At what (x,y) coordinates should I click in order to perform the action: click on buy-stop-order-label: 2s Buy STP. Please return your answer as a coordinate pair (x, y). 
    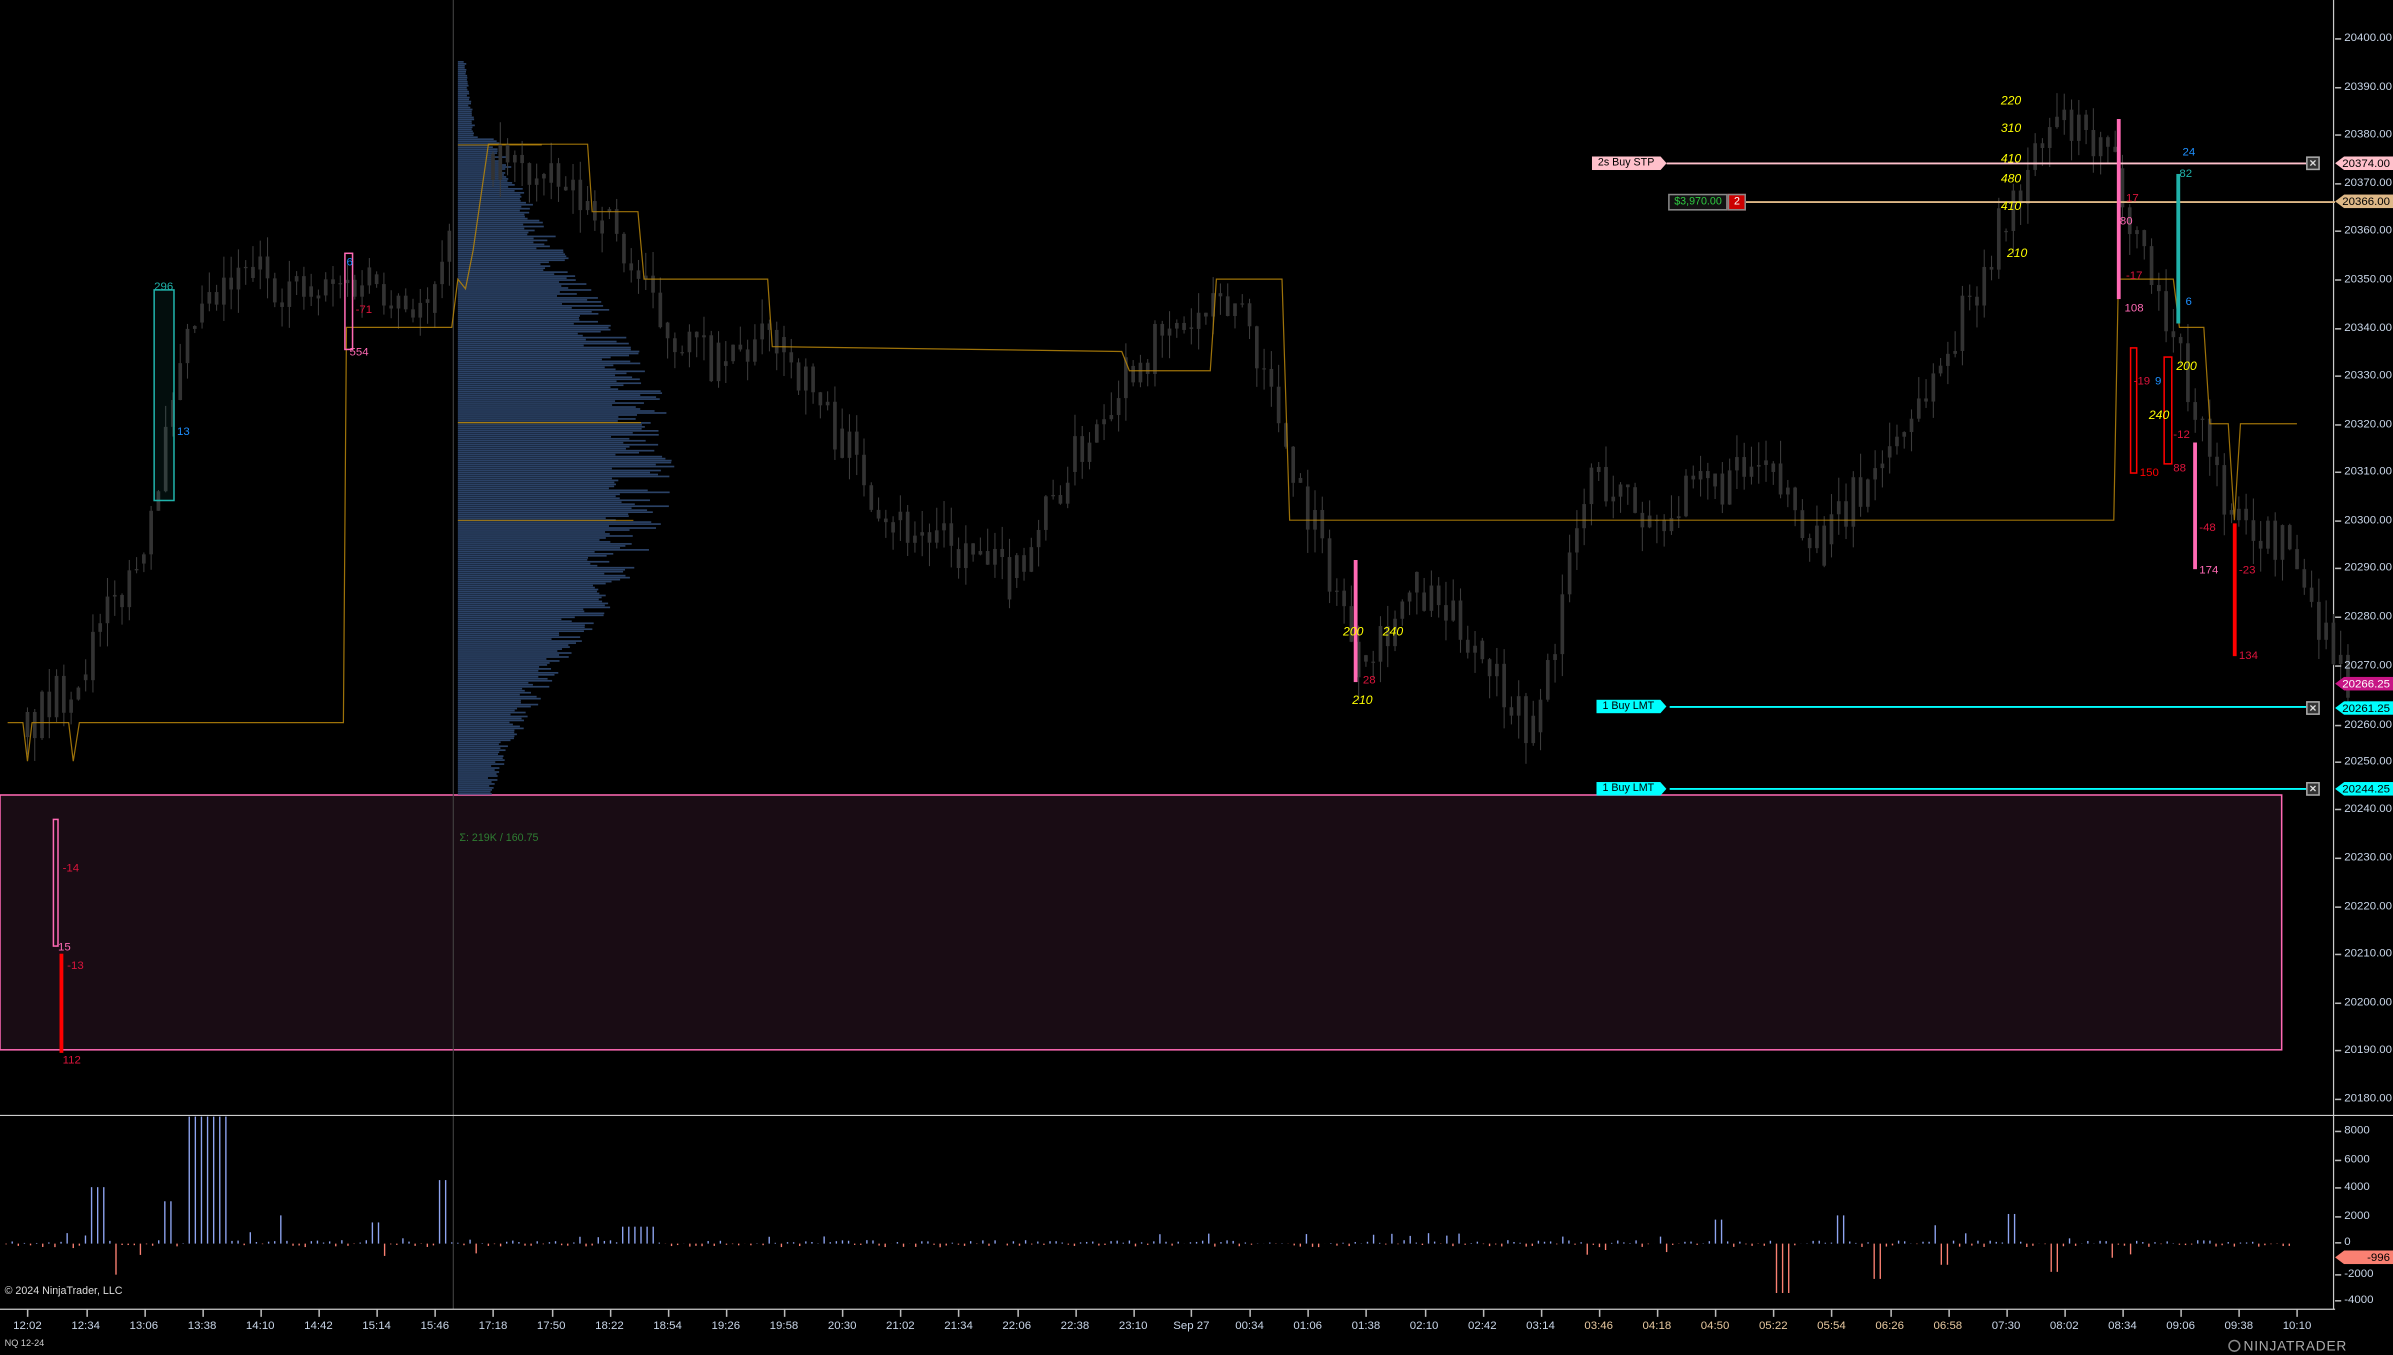
    Looking at the image, I should click on (1629, 163).